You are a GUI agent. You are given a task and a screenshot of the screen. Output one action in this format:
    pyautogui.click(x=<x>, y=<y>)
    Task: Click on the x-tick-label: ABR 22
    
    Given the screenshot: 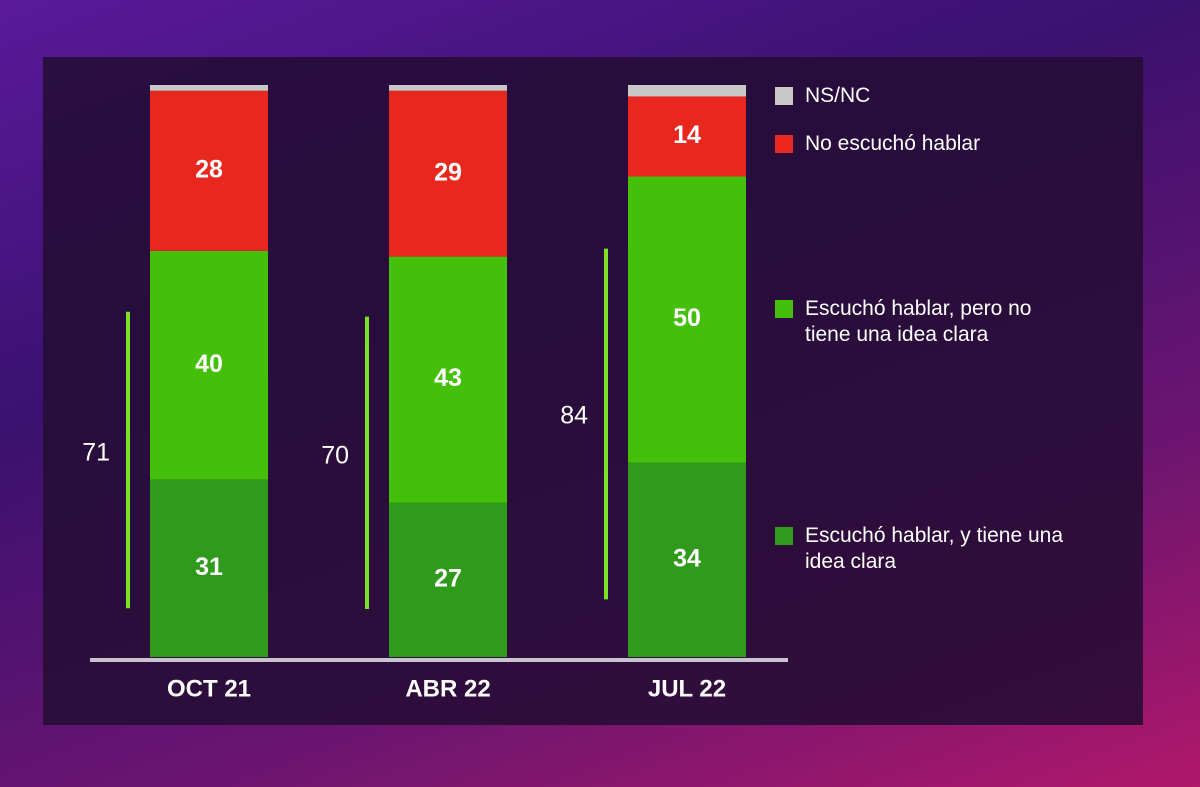 What is the action you would take?
    pyautogui.click(x=447, y=688)
    